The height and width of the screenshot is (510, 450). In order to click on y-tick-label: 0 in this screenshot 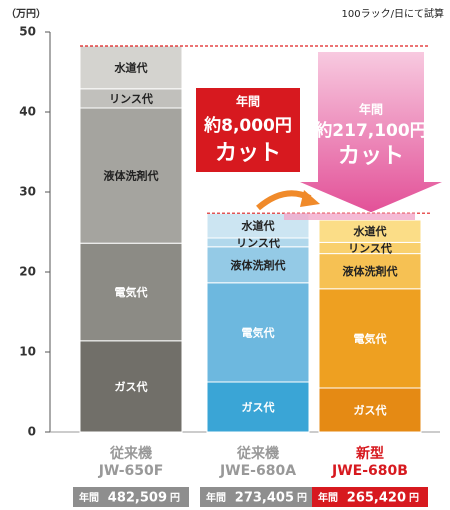, I will do `click(32, 432)`.